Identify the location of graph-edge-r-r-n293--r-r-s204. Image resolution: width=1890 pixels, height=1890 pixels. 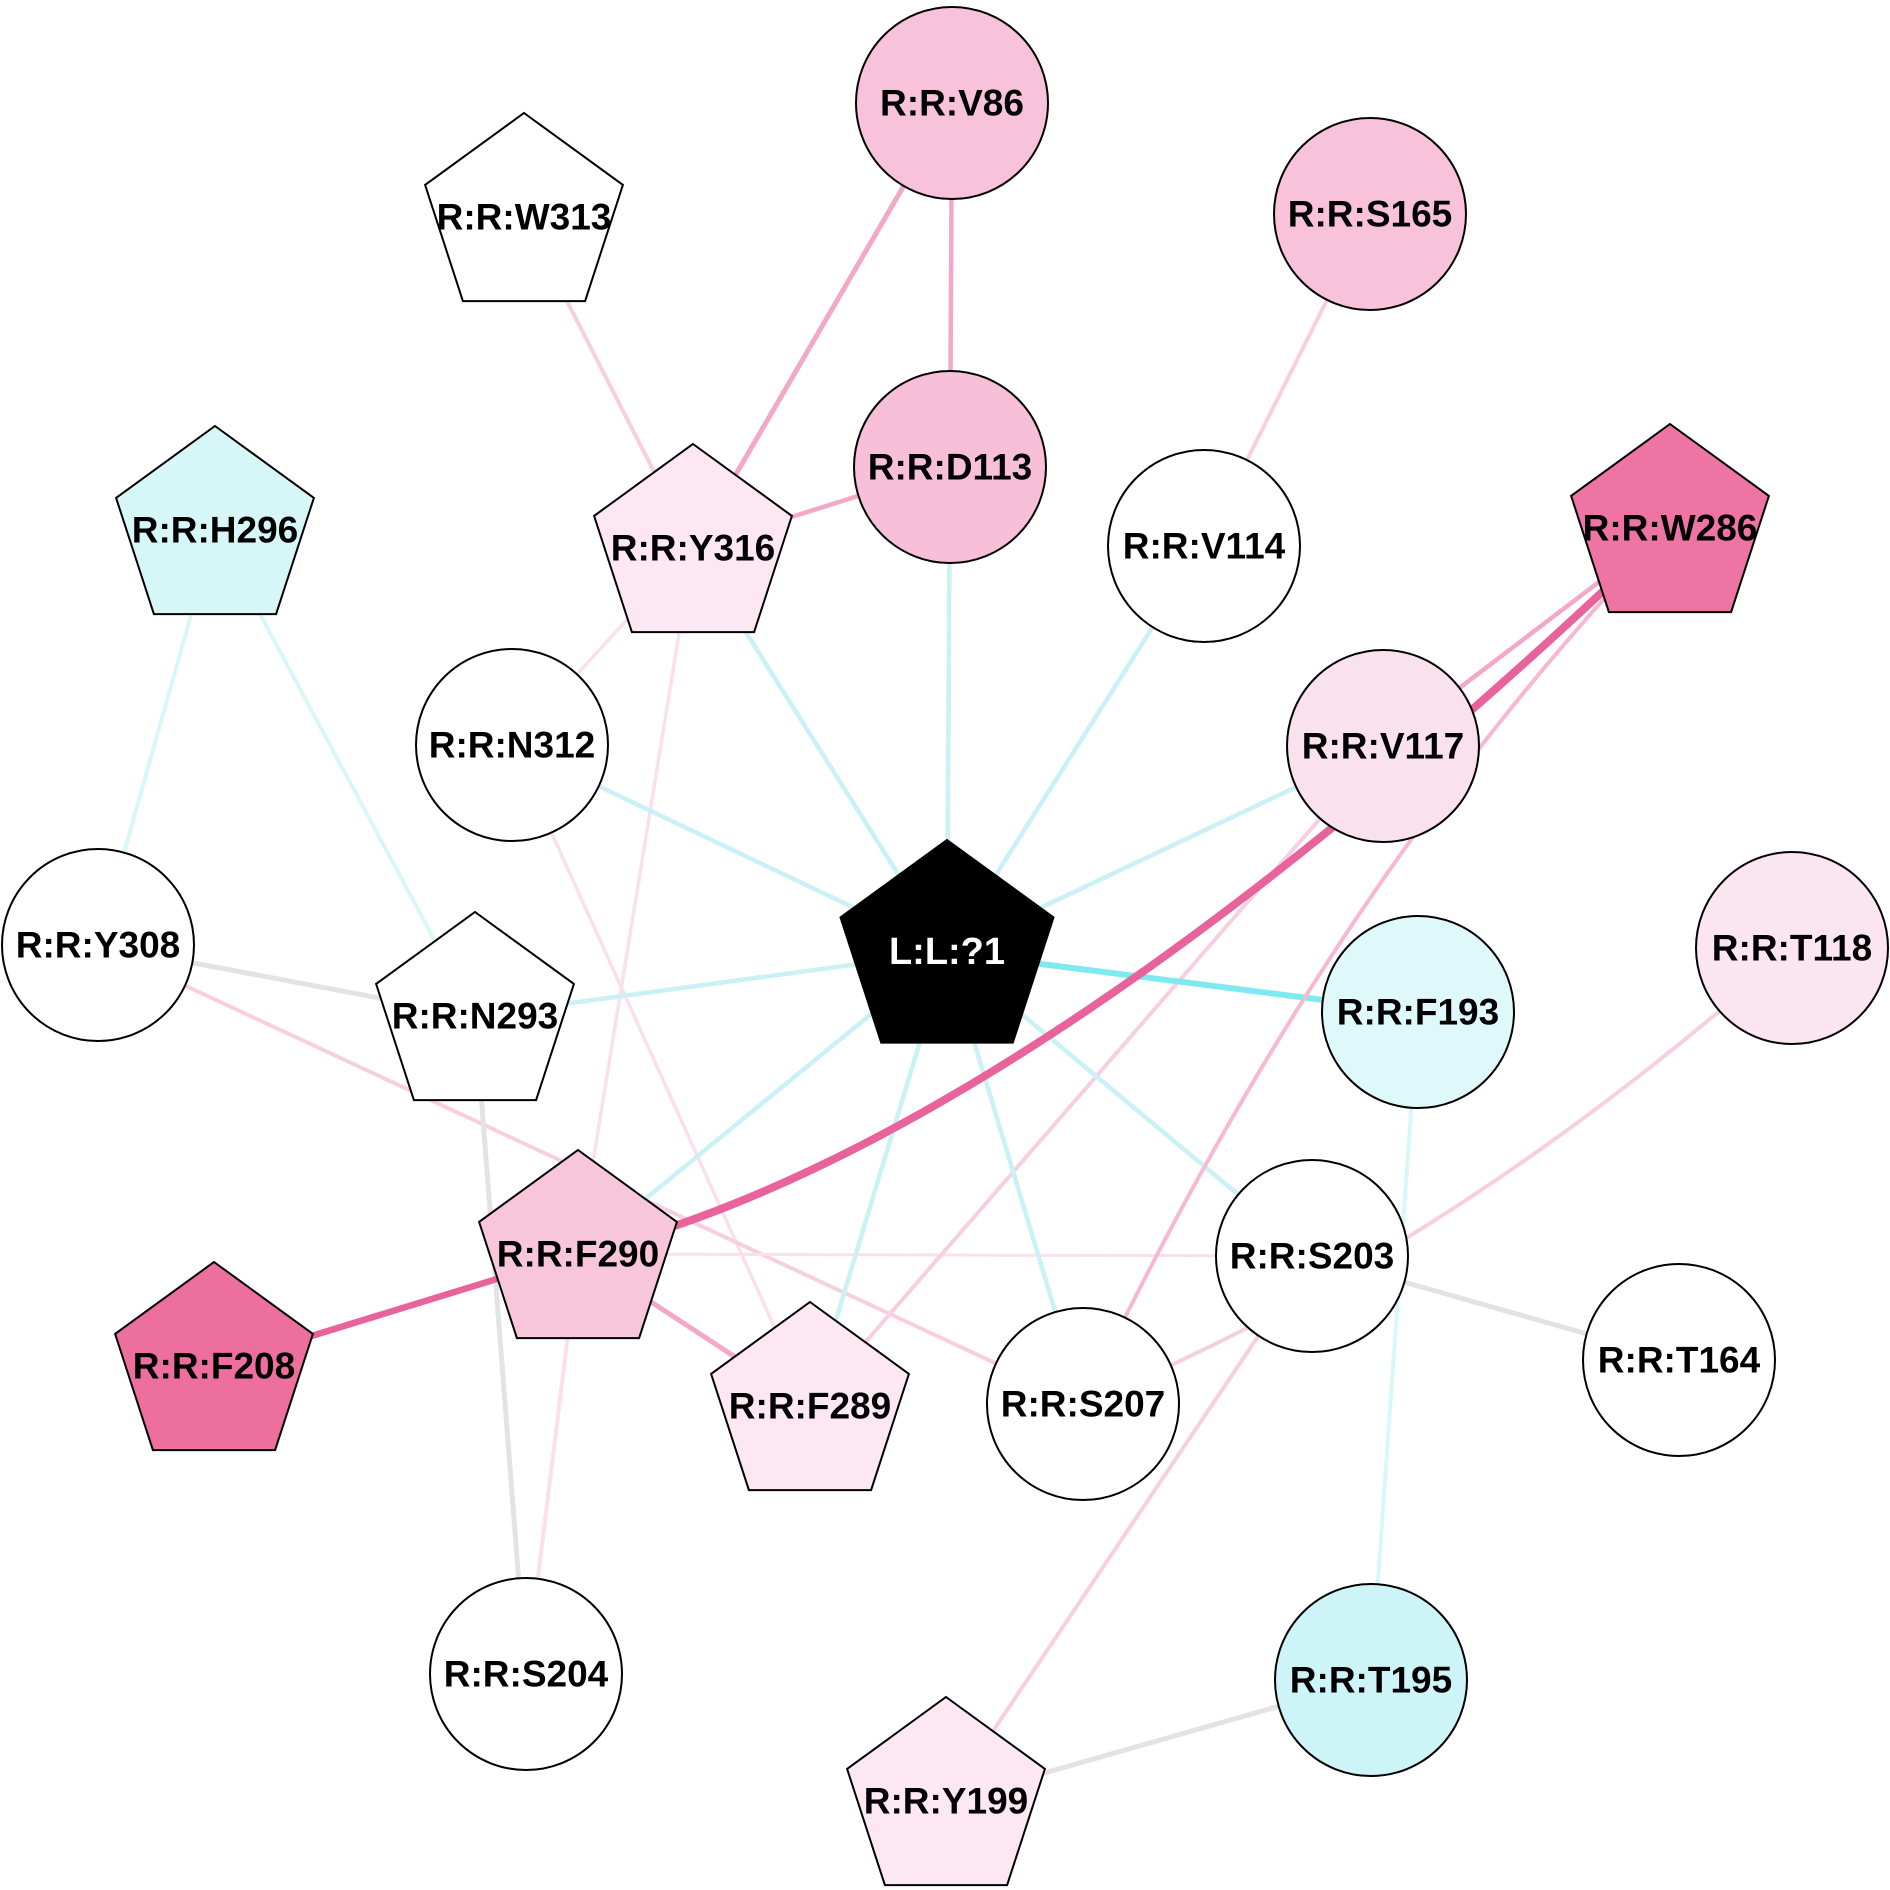
(500, 1345).